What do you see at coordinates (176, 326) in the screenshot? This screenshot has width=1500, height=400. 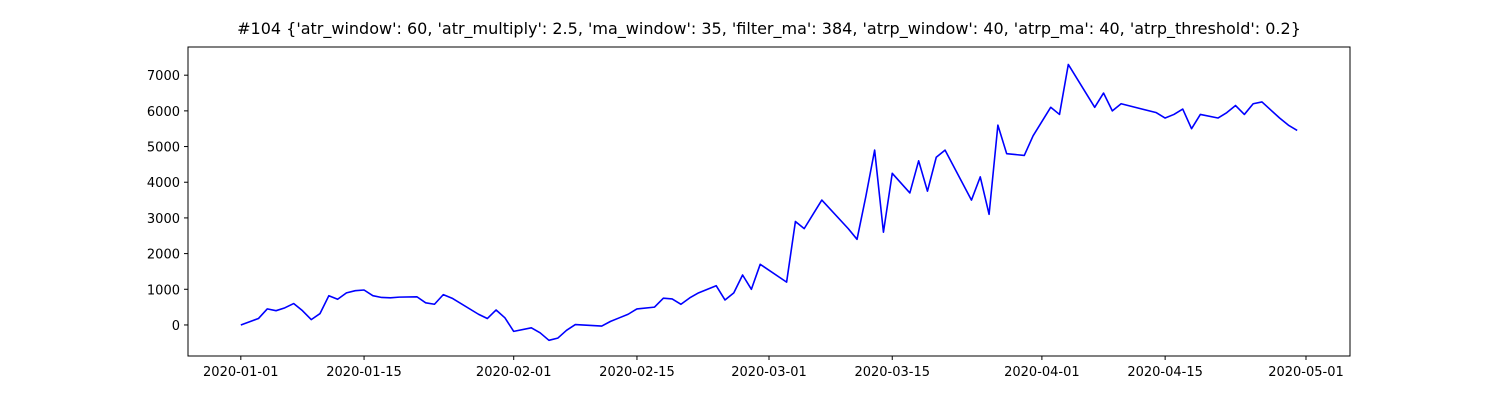 I see `y-tick-label: 0` at bounding box center [176, 326].